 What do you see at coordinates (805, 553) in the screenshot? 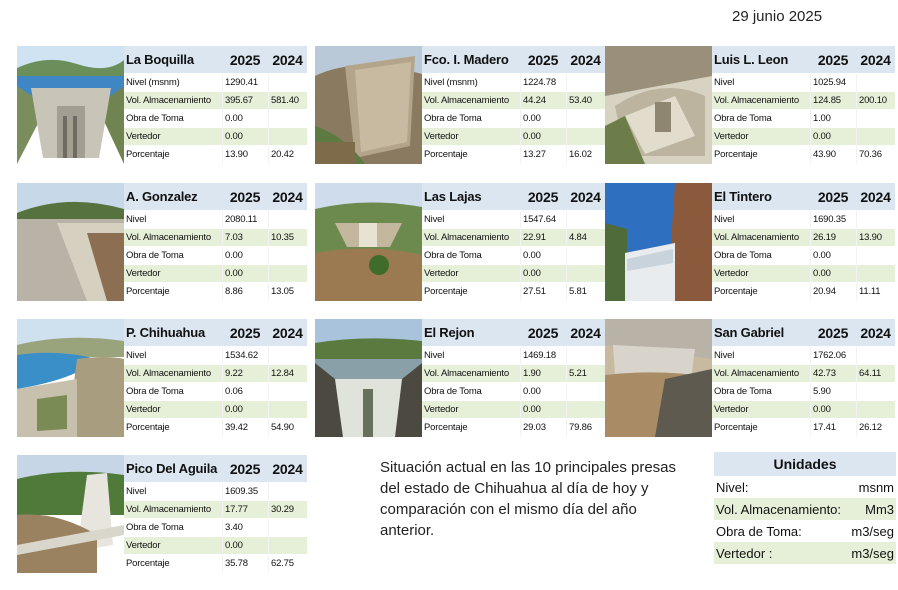
I see `units-row: Vertedor : m3/seg` at bounding box center [805, 553].